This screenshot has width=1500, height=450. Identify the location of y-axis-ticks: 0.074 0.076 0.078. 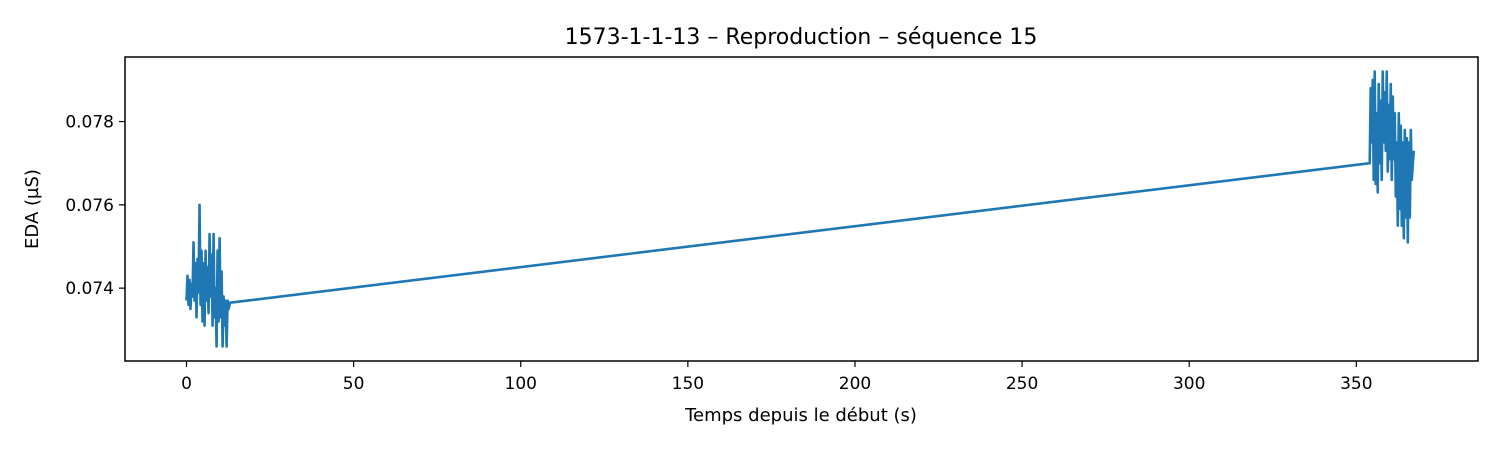
(95, 206).